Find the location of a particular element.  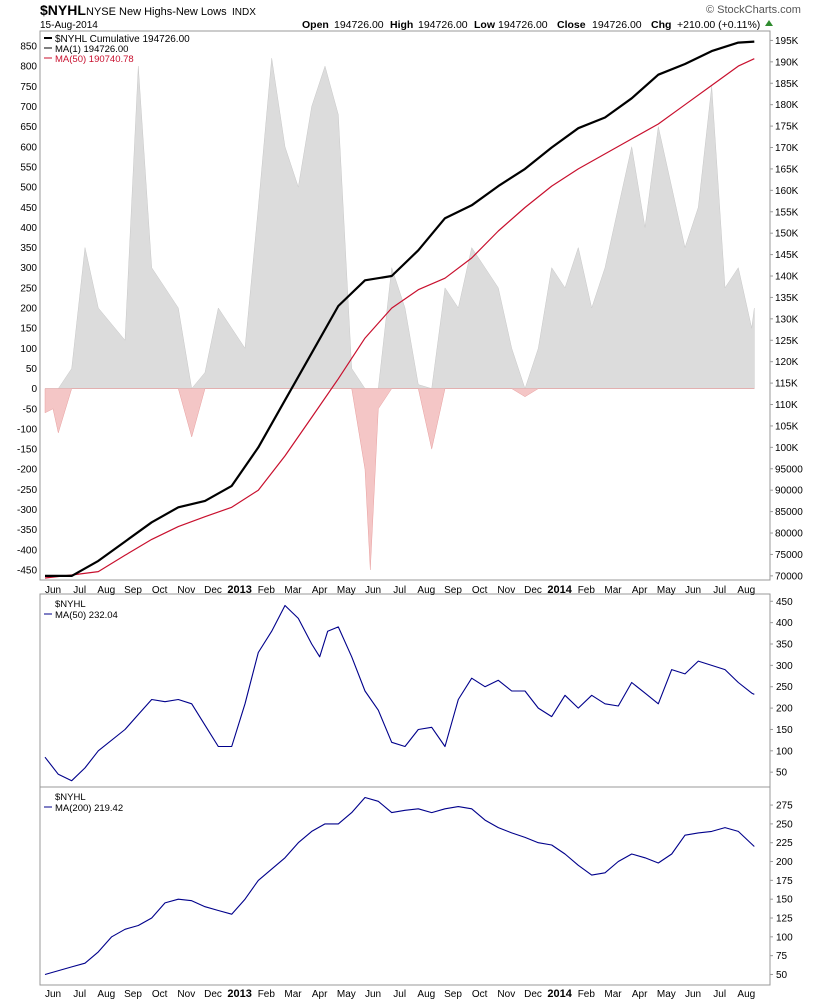

high-value: 194726.00 is located at coordinates (443, 25).